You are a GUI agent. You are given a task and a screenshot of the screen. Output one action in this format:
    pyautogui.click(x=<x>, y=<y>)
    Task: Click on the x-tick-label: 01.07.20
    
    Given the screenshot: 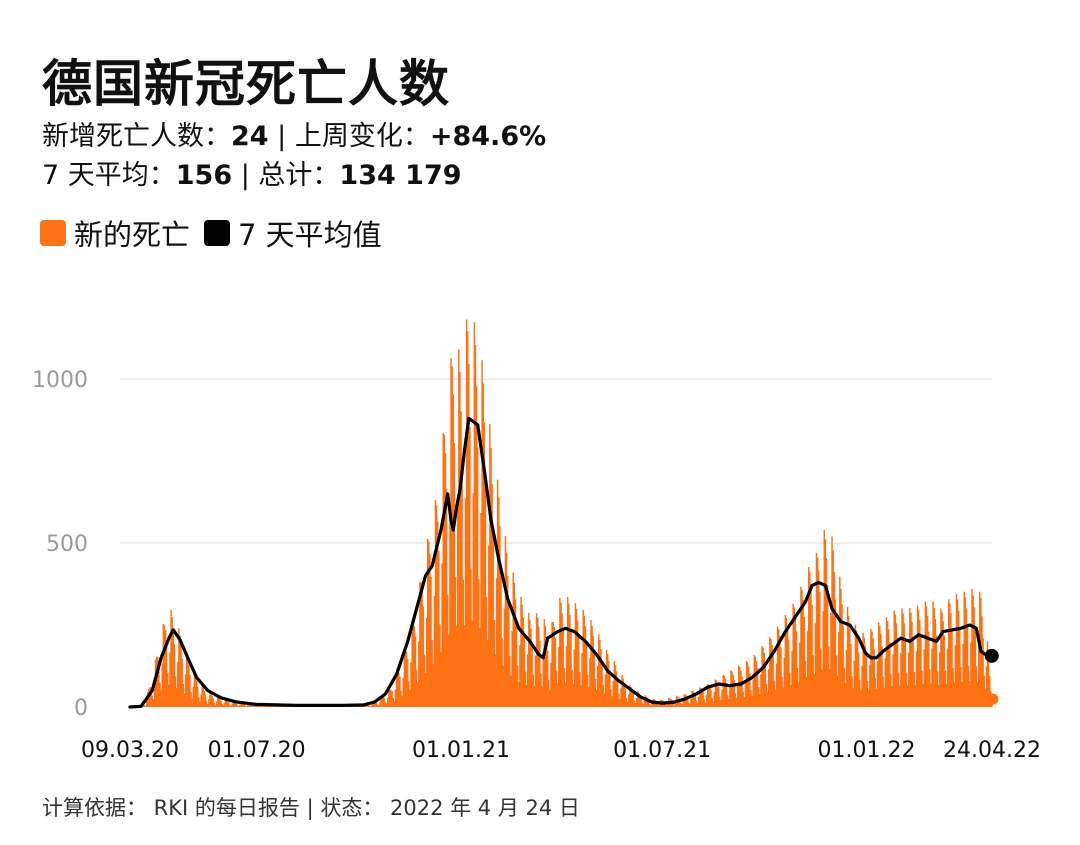 What is the action you would take?
    pyautogui.click(x=257, y=750)
    